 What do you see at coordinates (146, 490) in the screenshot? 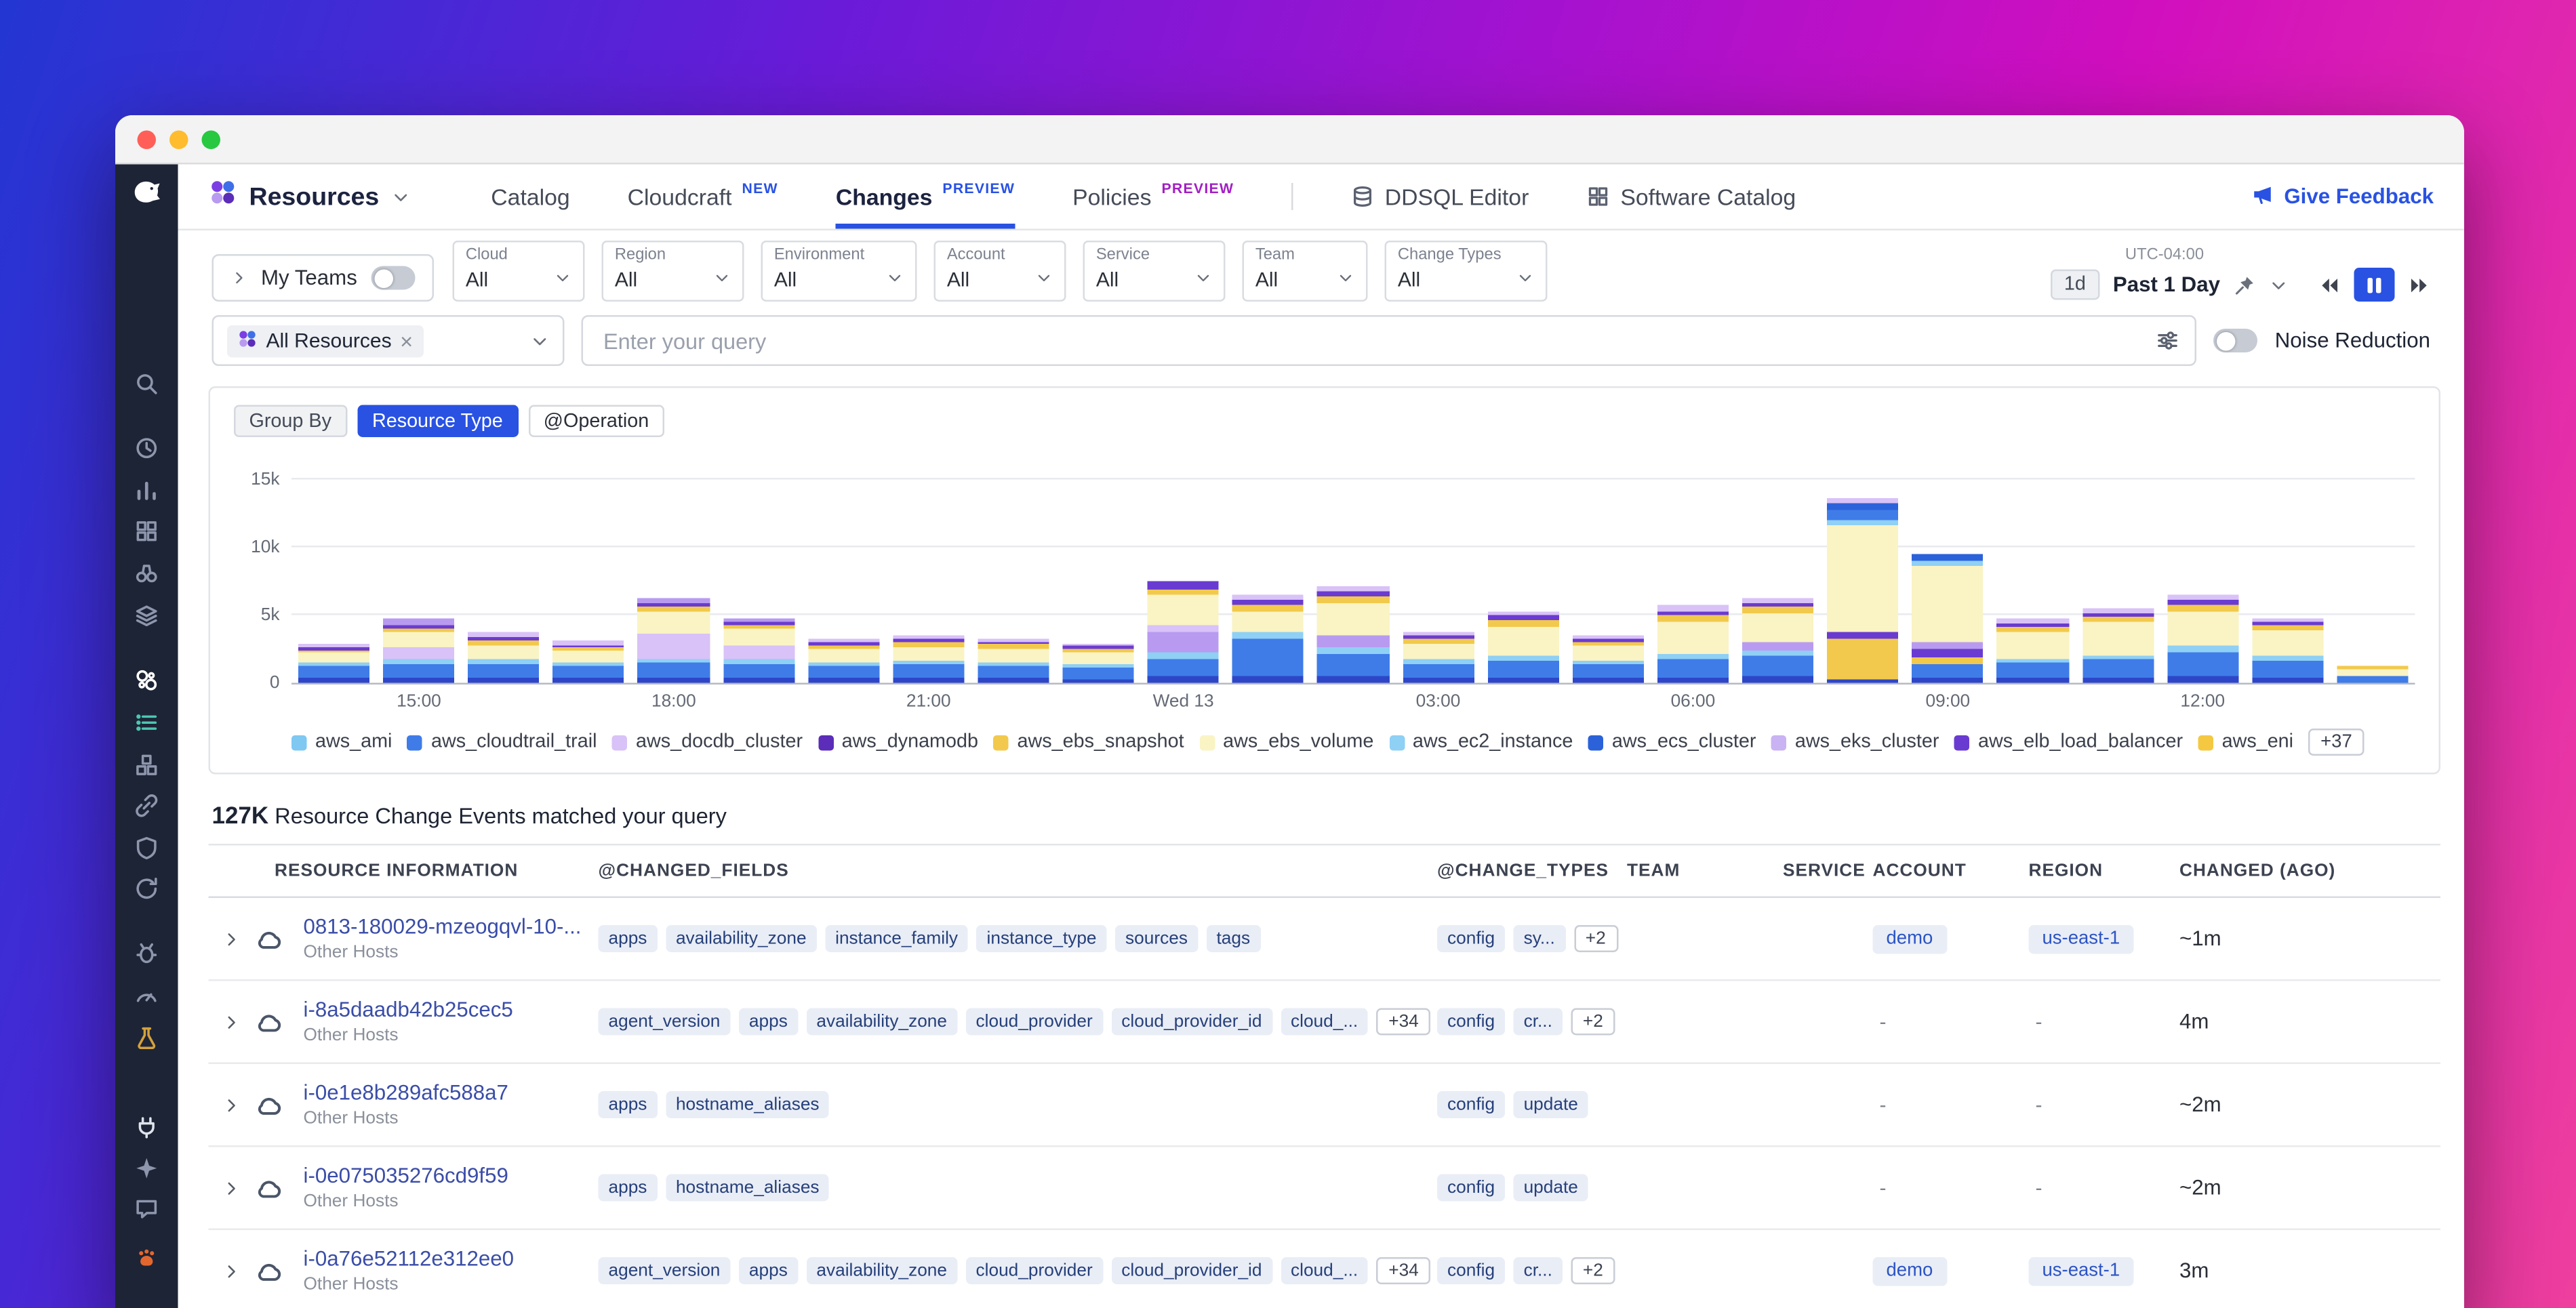
I see `metrics-icon` at bounding box center [146, 490].